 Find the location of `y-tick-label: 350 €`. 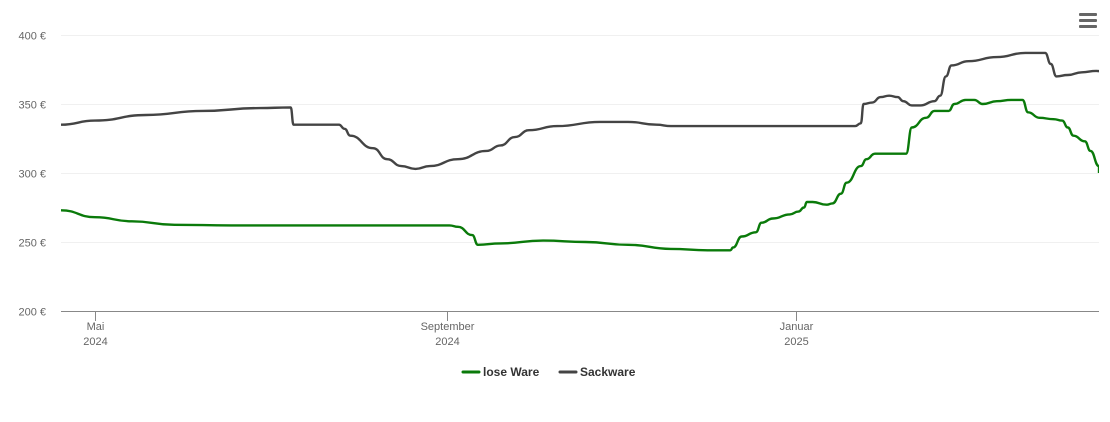

y-tick-label: 350 € is located at coordinates (32, 106).